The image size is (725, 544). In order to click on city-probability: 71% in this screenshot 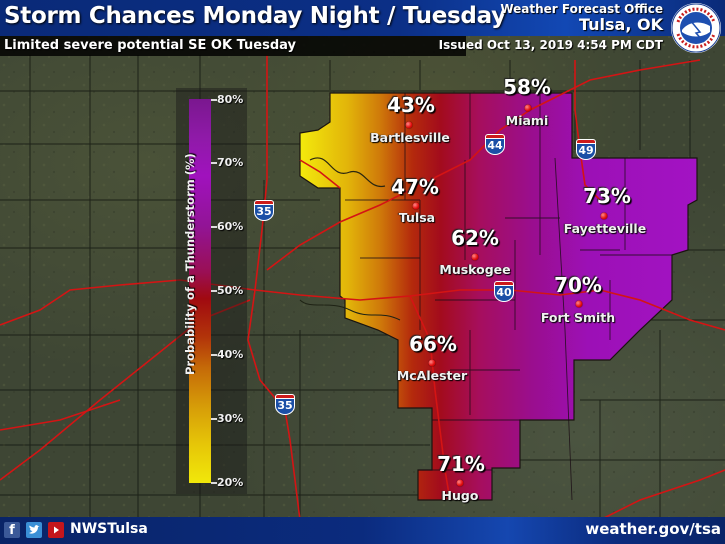, I will do `click(461, 464)`.